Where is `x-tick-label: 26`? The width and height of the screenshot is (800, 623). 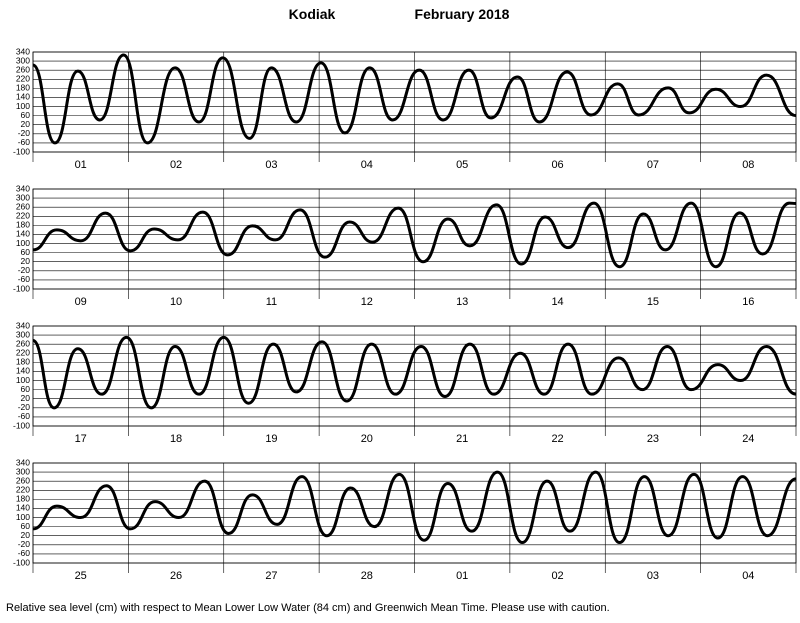
x-tick-label: 26 is located at coordinates (176, 576).